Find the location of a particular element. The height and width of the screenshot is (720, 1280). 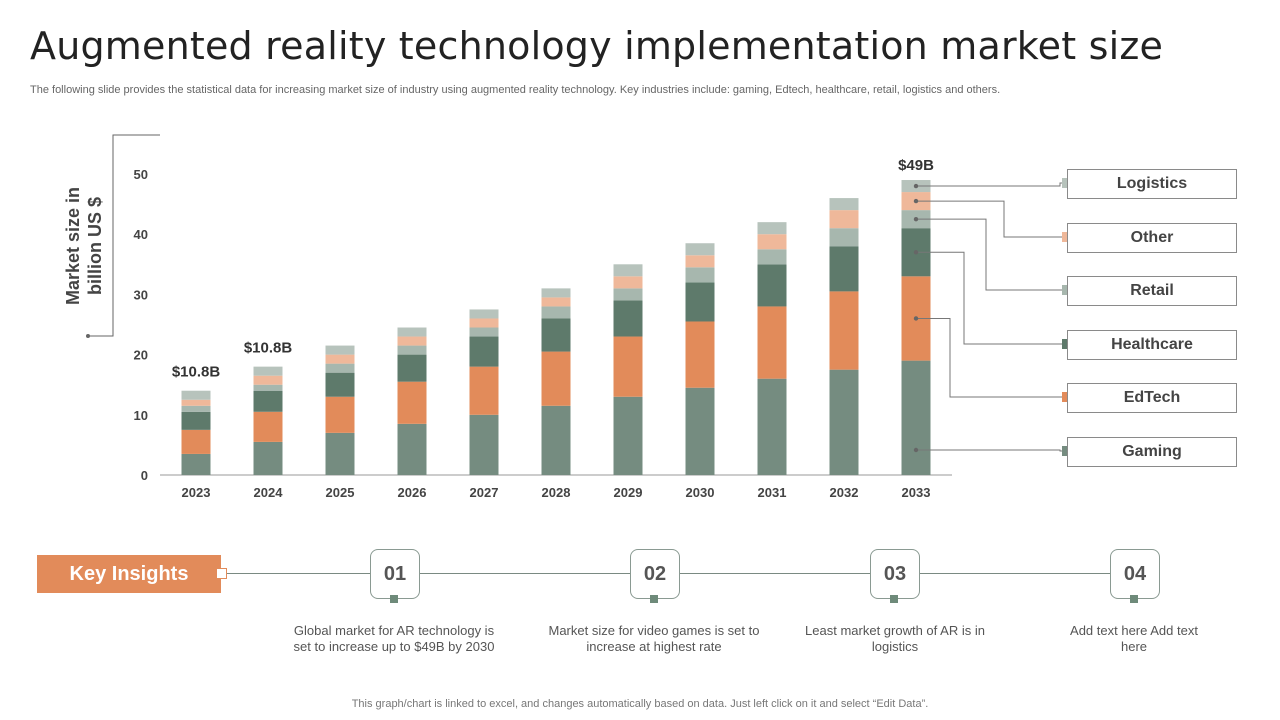

bar-segment-edtech-2025 is located at coordinates (340, 414).